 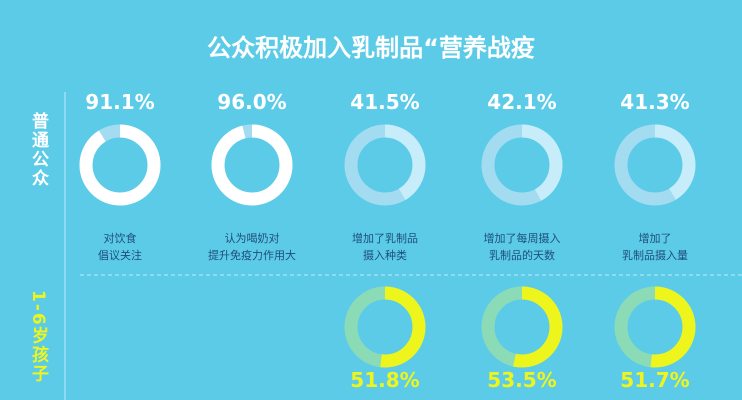 I want to click on group-label: 1-6岁孩子, so click(x=38, y=337).